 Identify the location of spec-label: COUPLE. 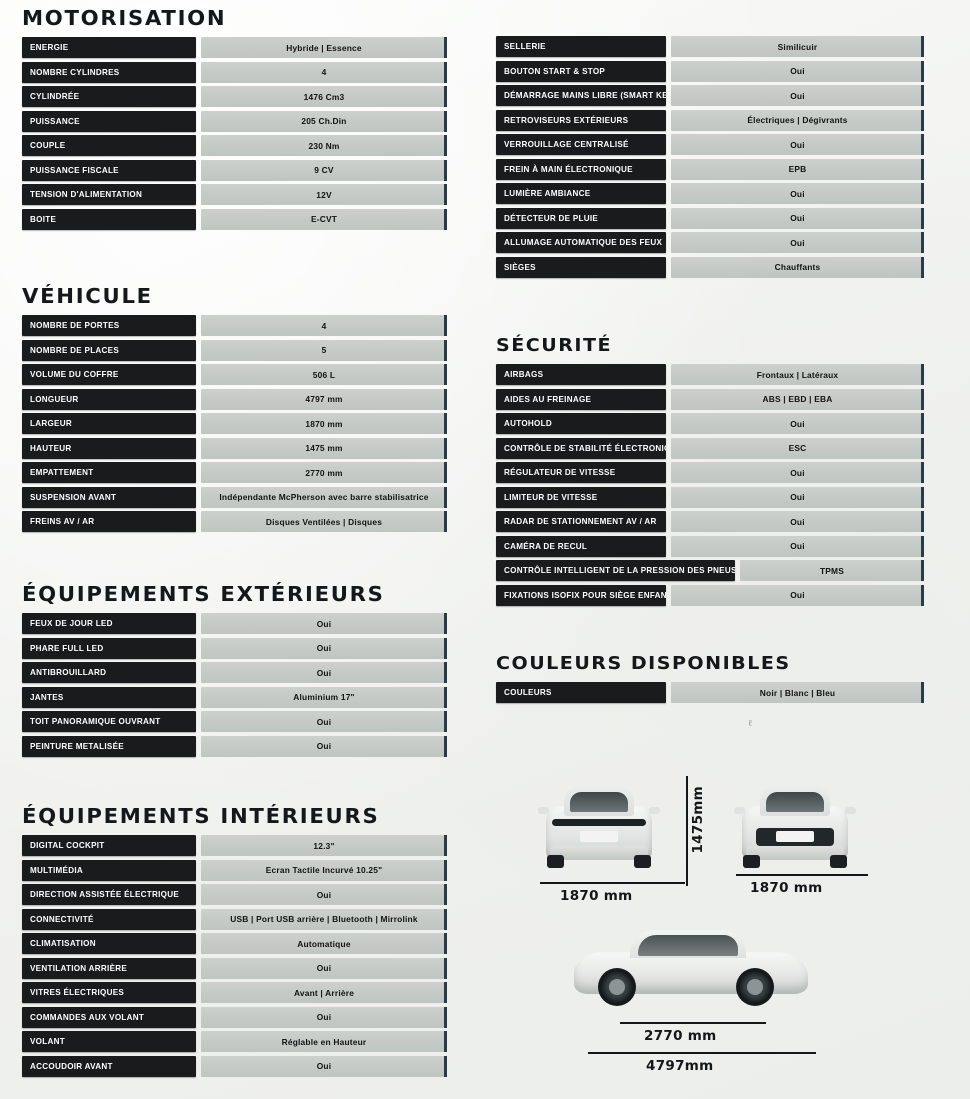
(109, 145).